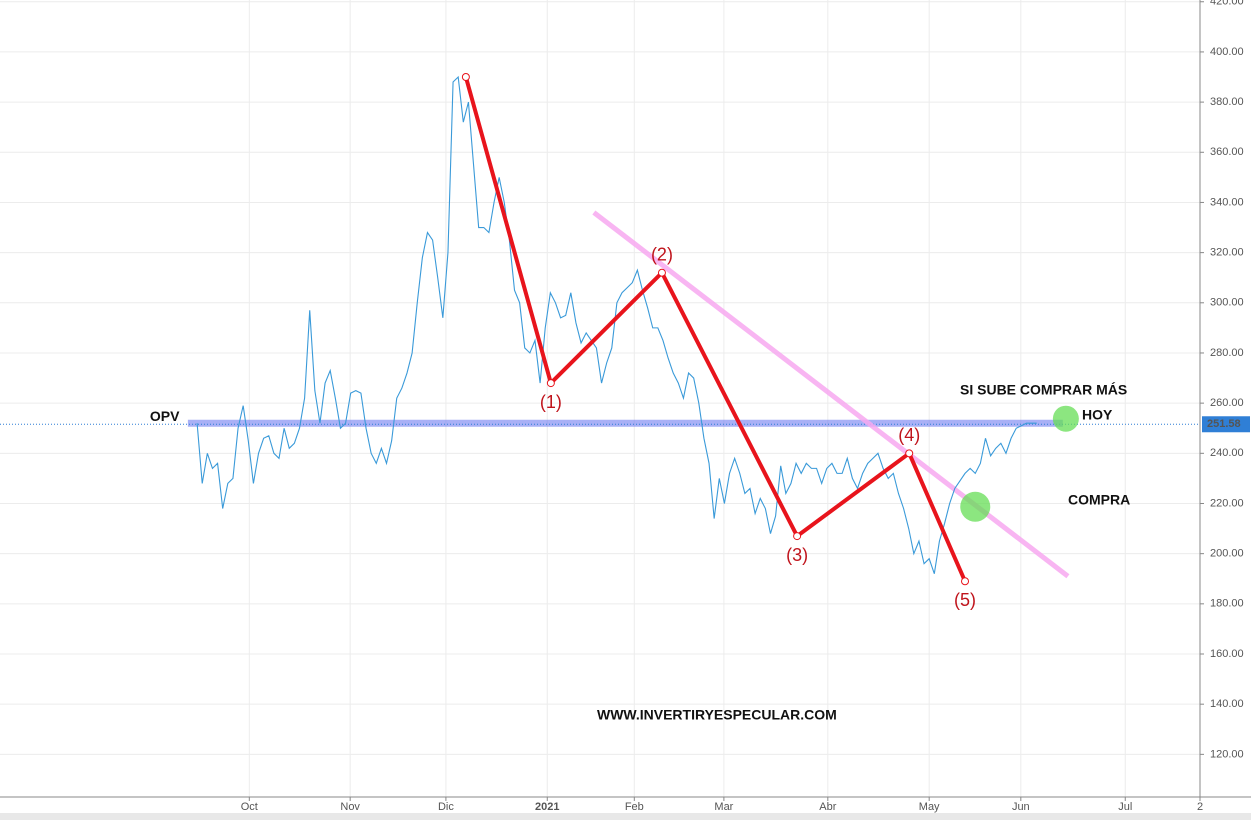  Describe the element at coordinates (929, 807) in the screenshot. I see `x-tick-label: May` at that location.